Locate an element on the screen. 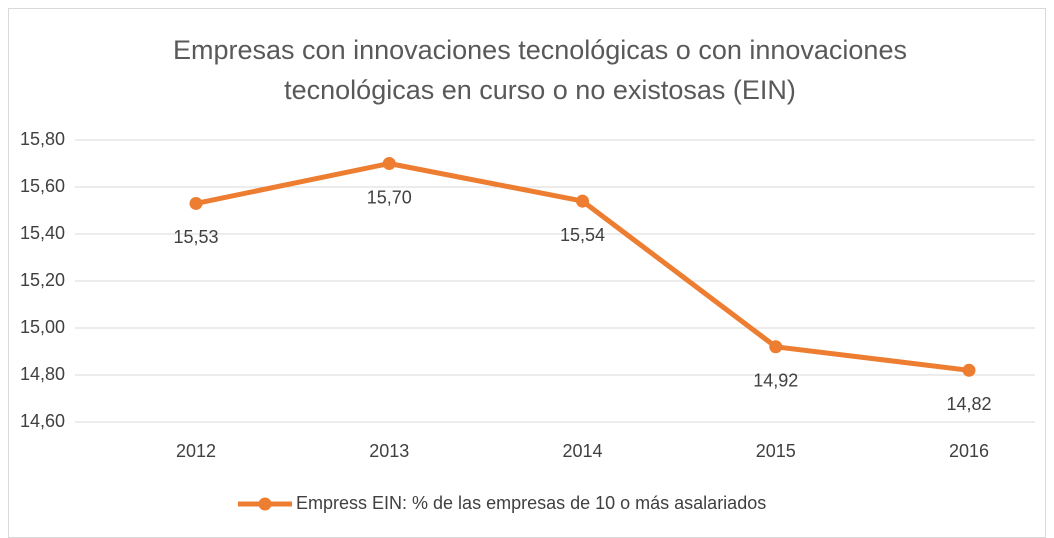  data-label: 15,70 is located at coordinates (389, 197).